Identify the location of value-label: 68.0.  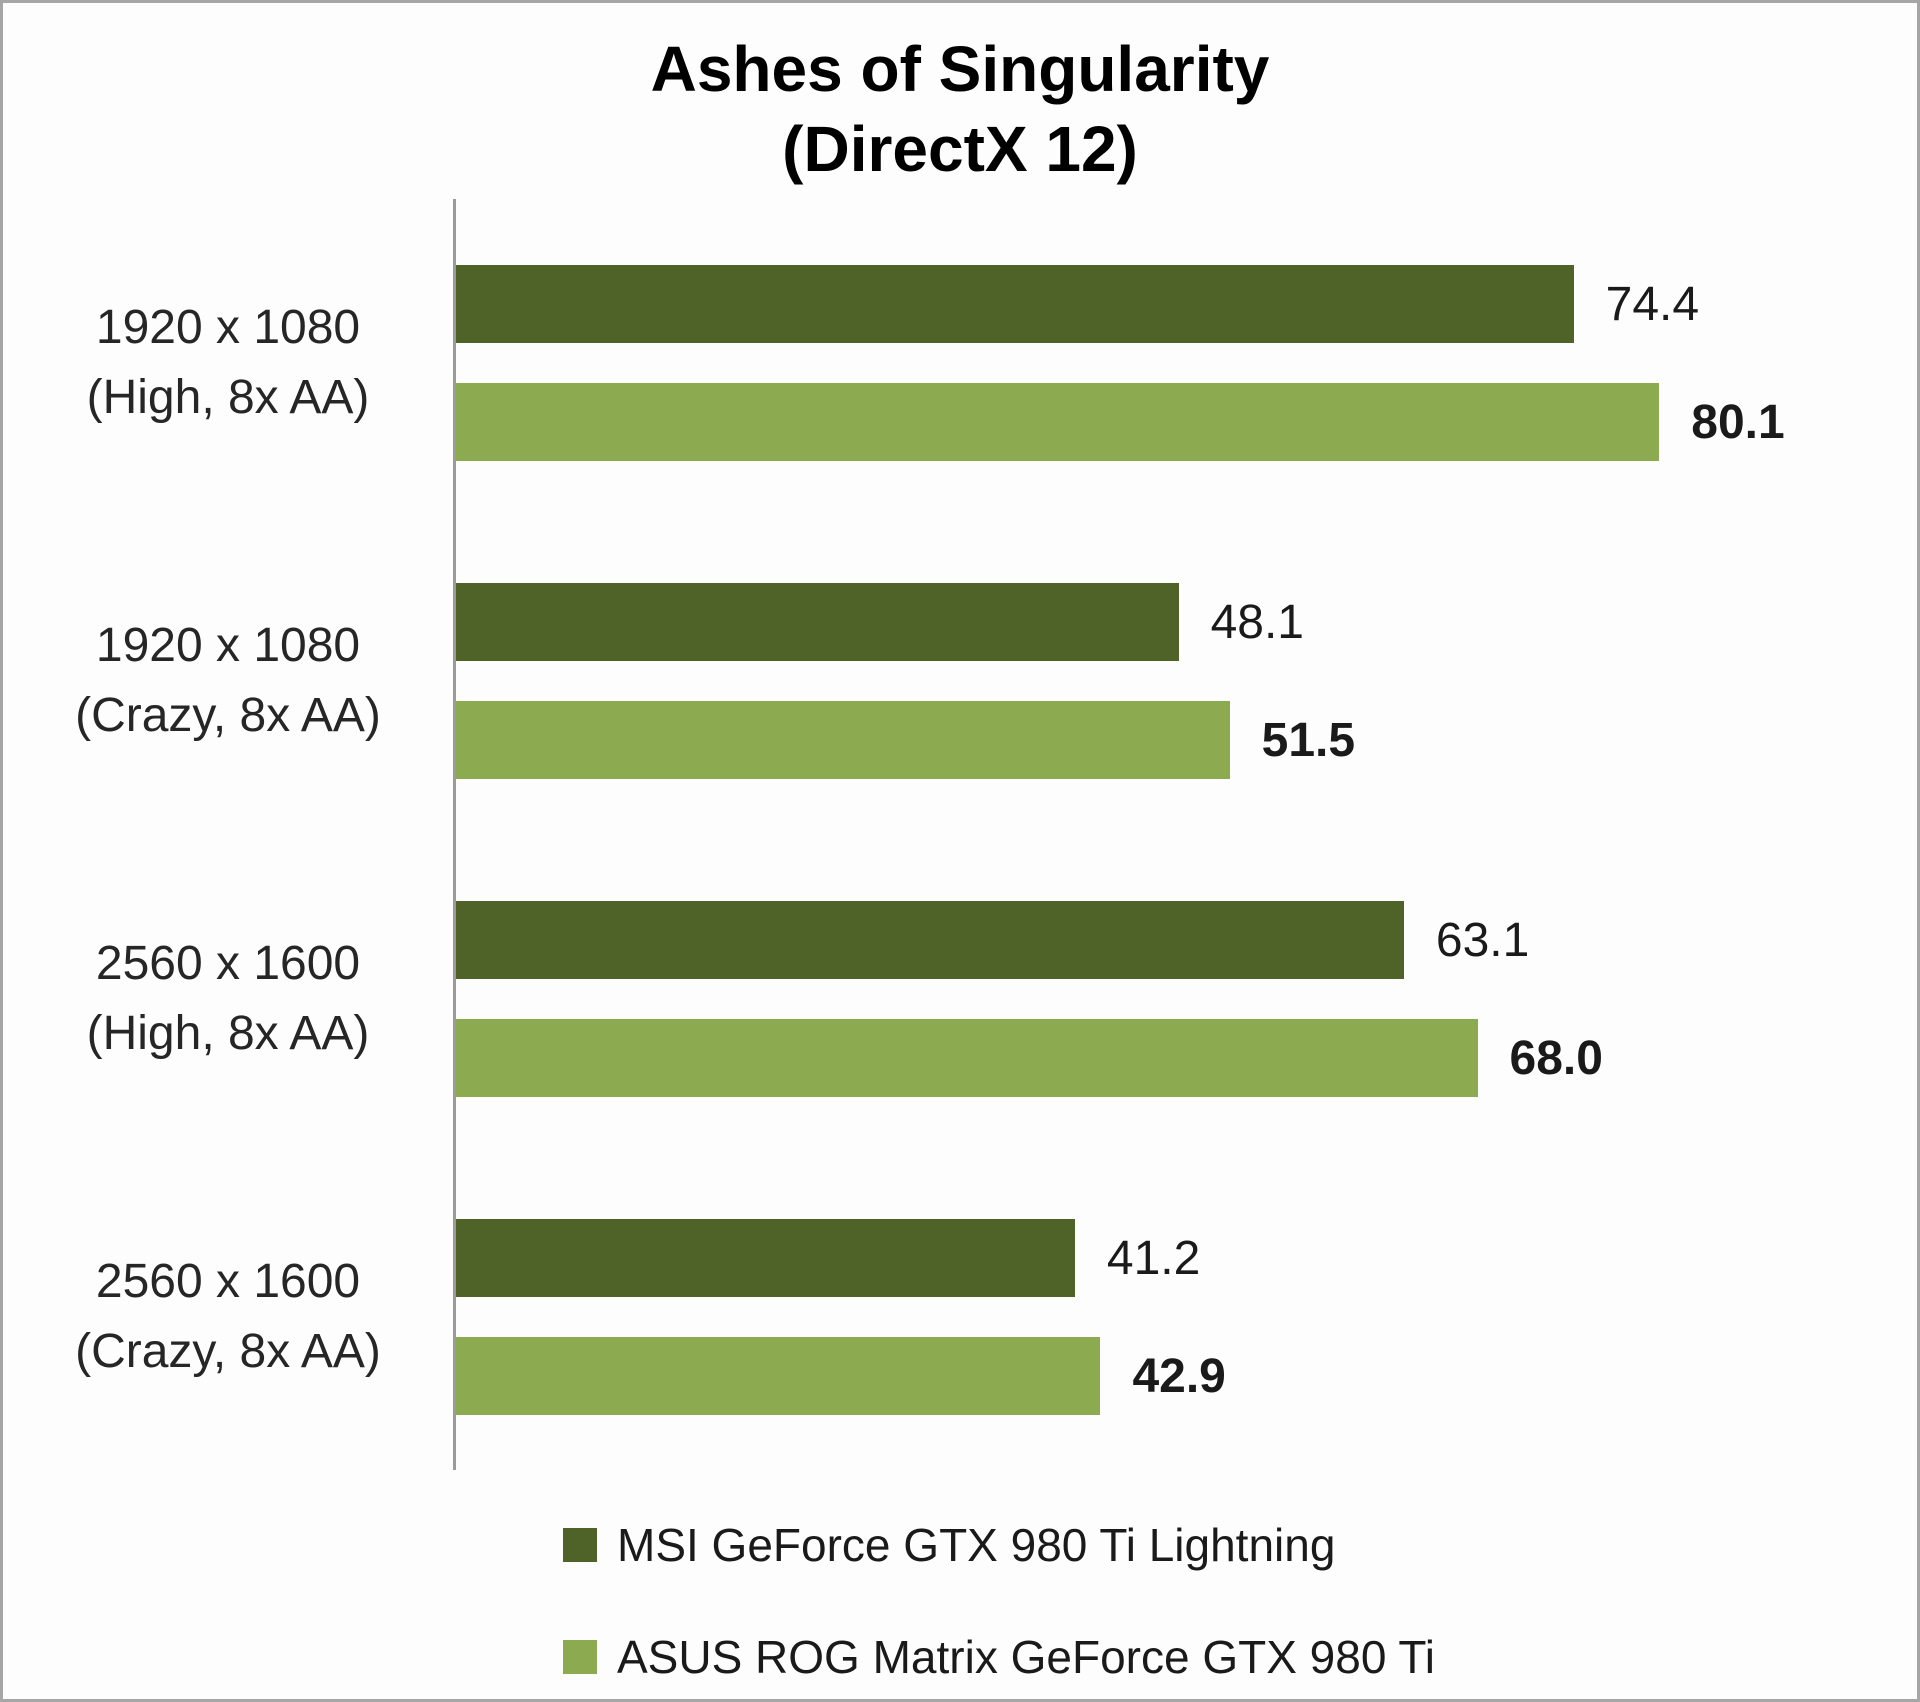
(1556, 1058).